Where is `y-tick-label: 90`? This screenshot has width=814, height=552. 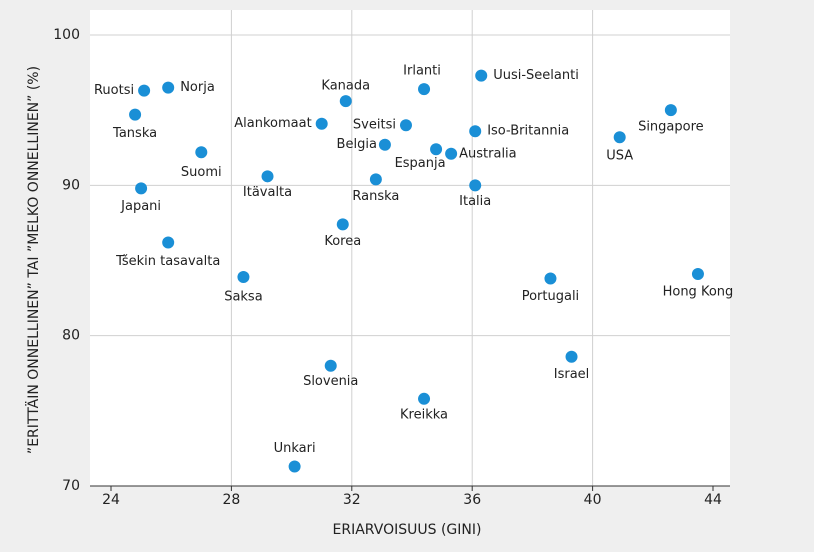 y-tick-label: 90 is located at coordinates (71, 185).